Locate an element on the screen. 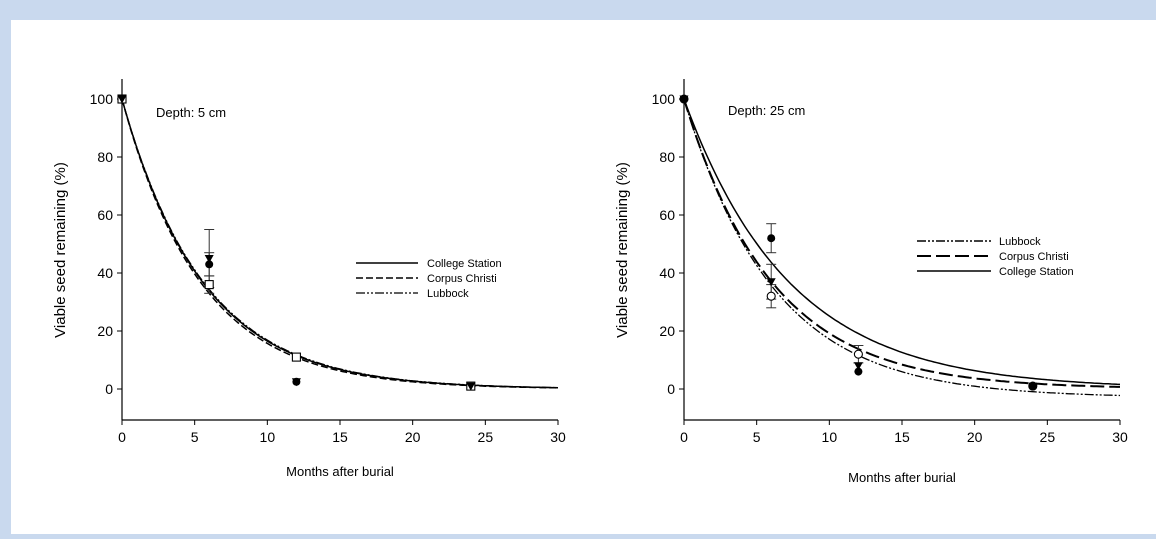  legend: Lubbock Corpus Christi College Station is located at coordinates (995, 257).